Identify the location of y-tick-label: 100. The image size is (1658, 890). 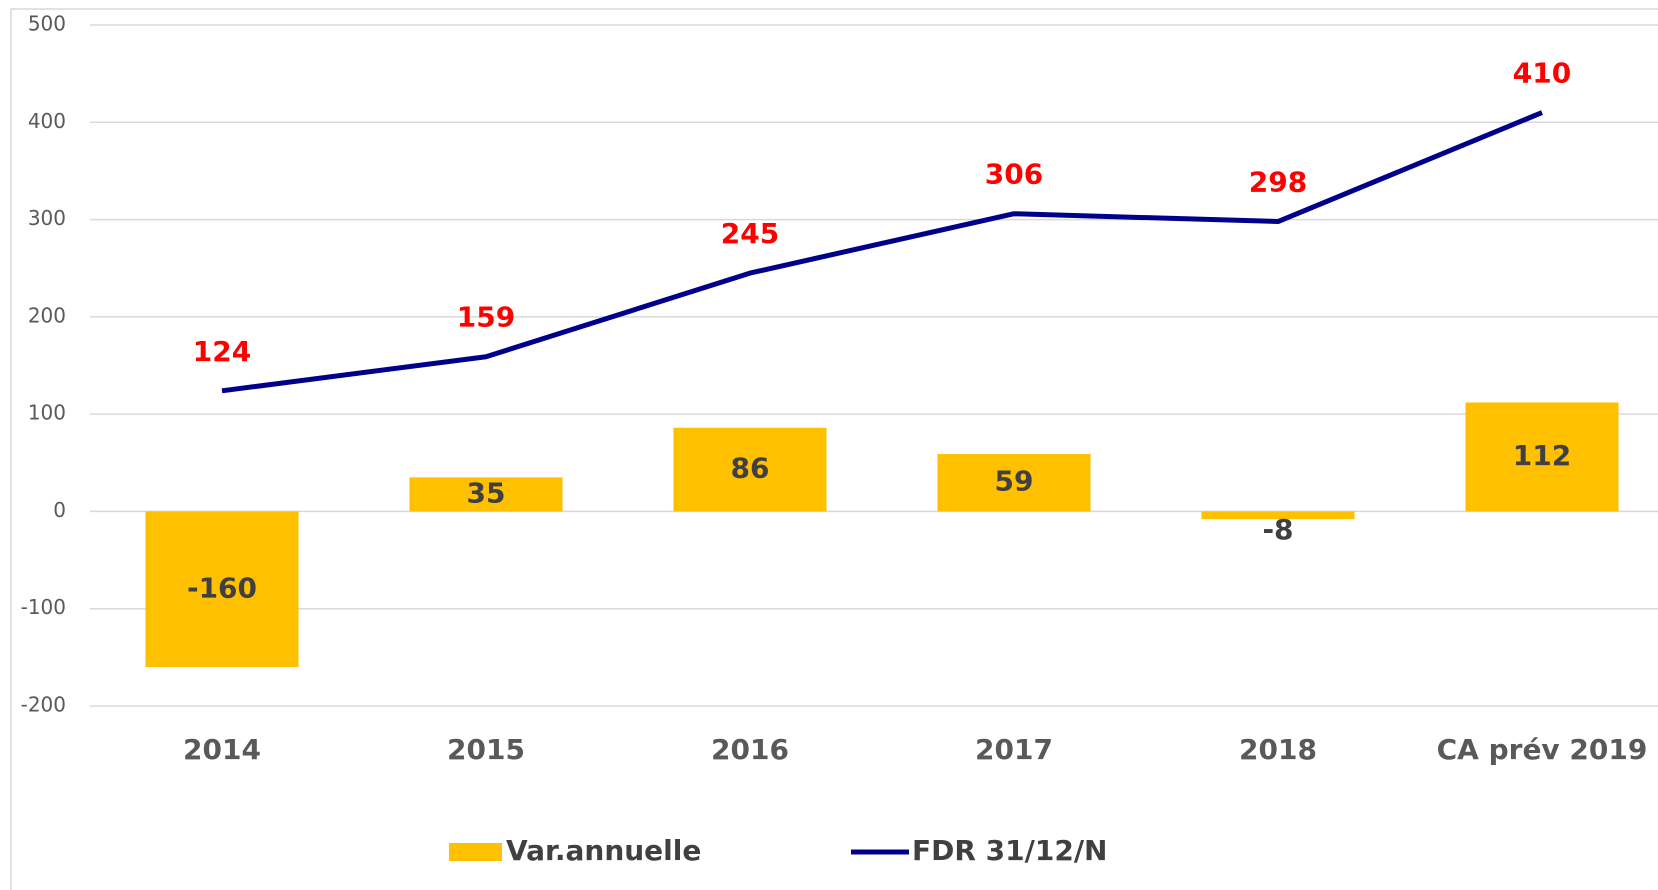
(47, 413).